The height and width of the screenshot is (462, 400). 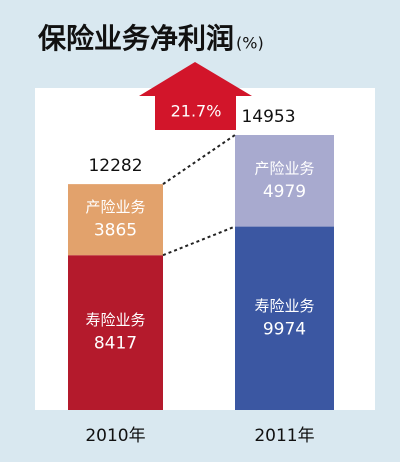 I want to click on value-label: 8417, so click(x=115, y=344).